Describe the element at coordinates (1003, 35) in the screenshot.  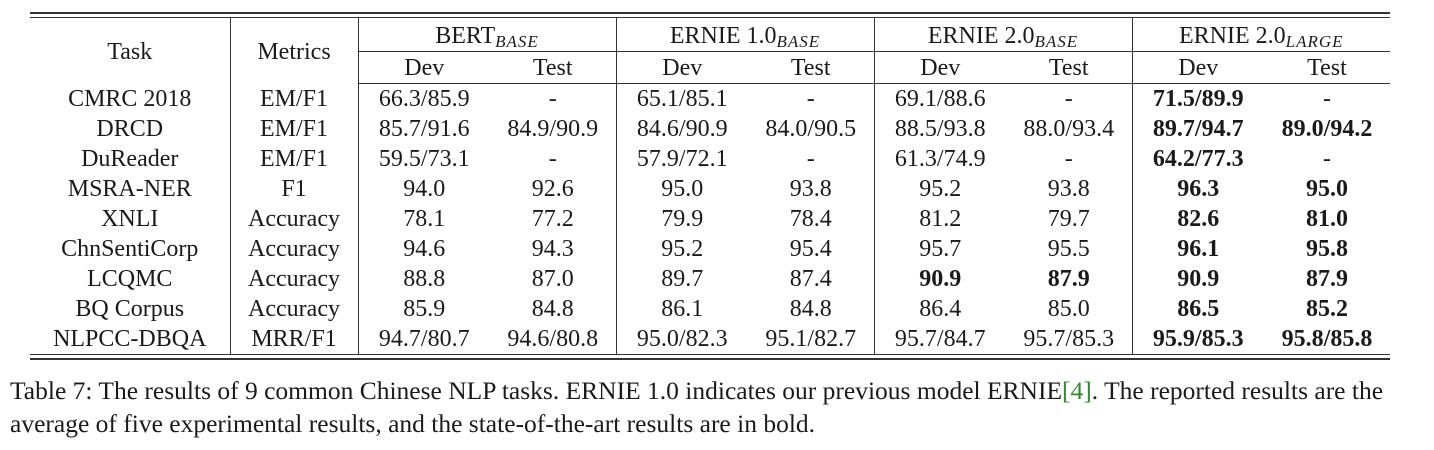
I see `header-group-ernie2-base: ERNIE 2.0BASE` at that location.